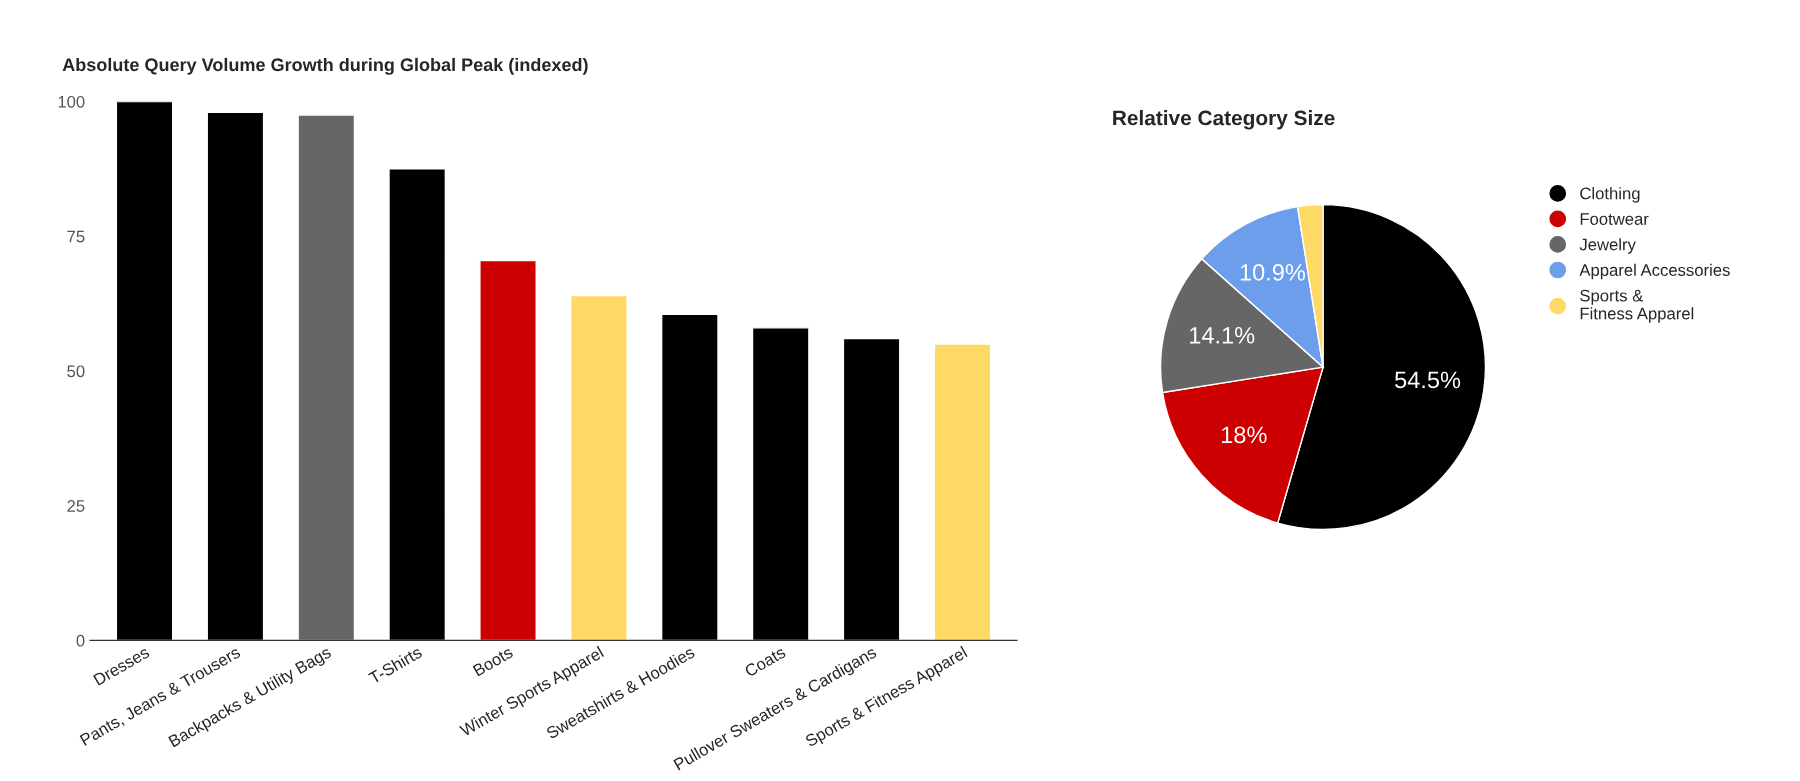 Image resolution: width=1800 pixels, height=781 pixels. I want to click on data-label: 18%, so click(1244, 435).